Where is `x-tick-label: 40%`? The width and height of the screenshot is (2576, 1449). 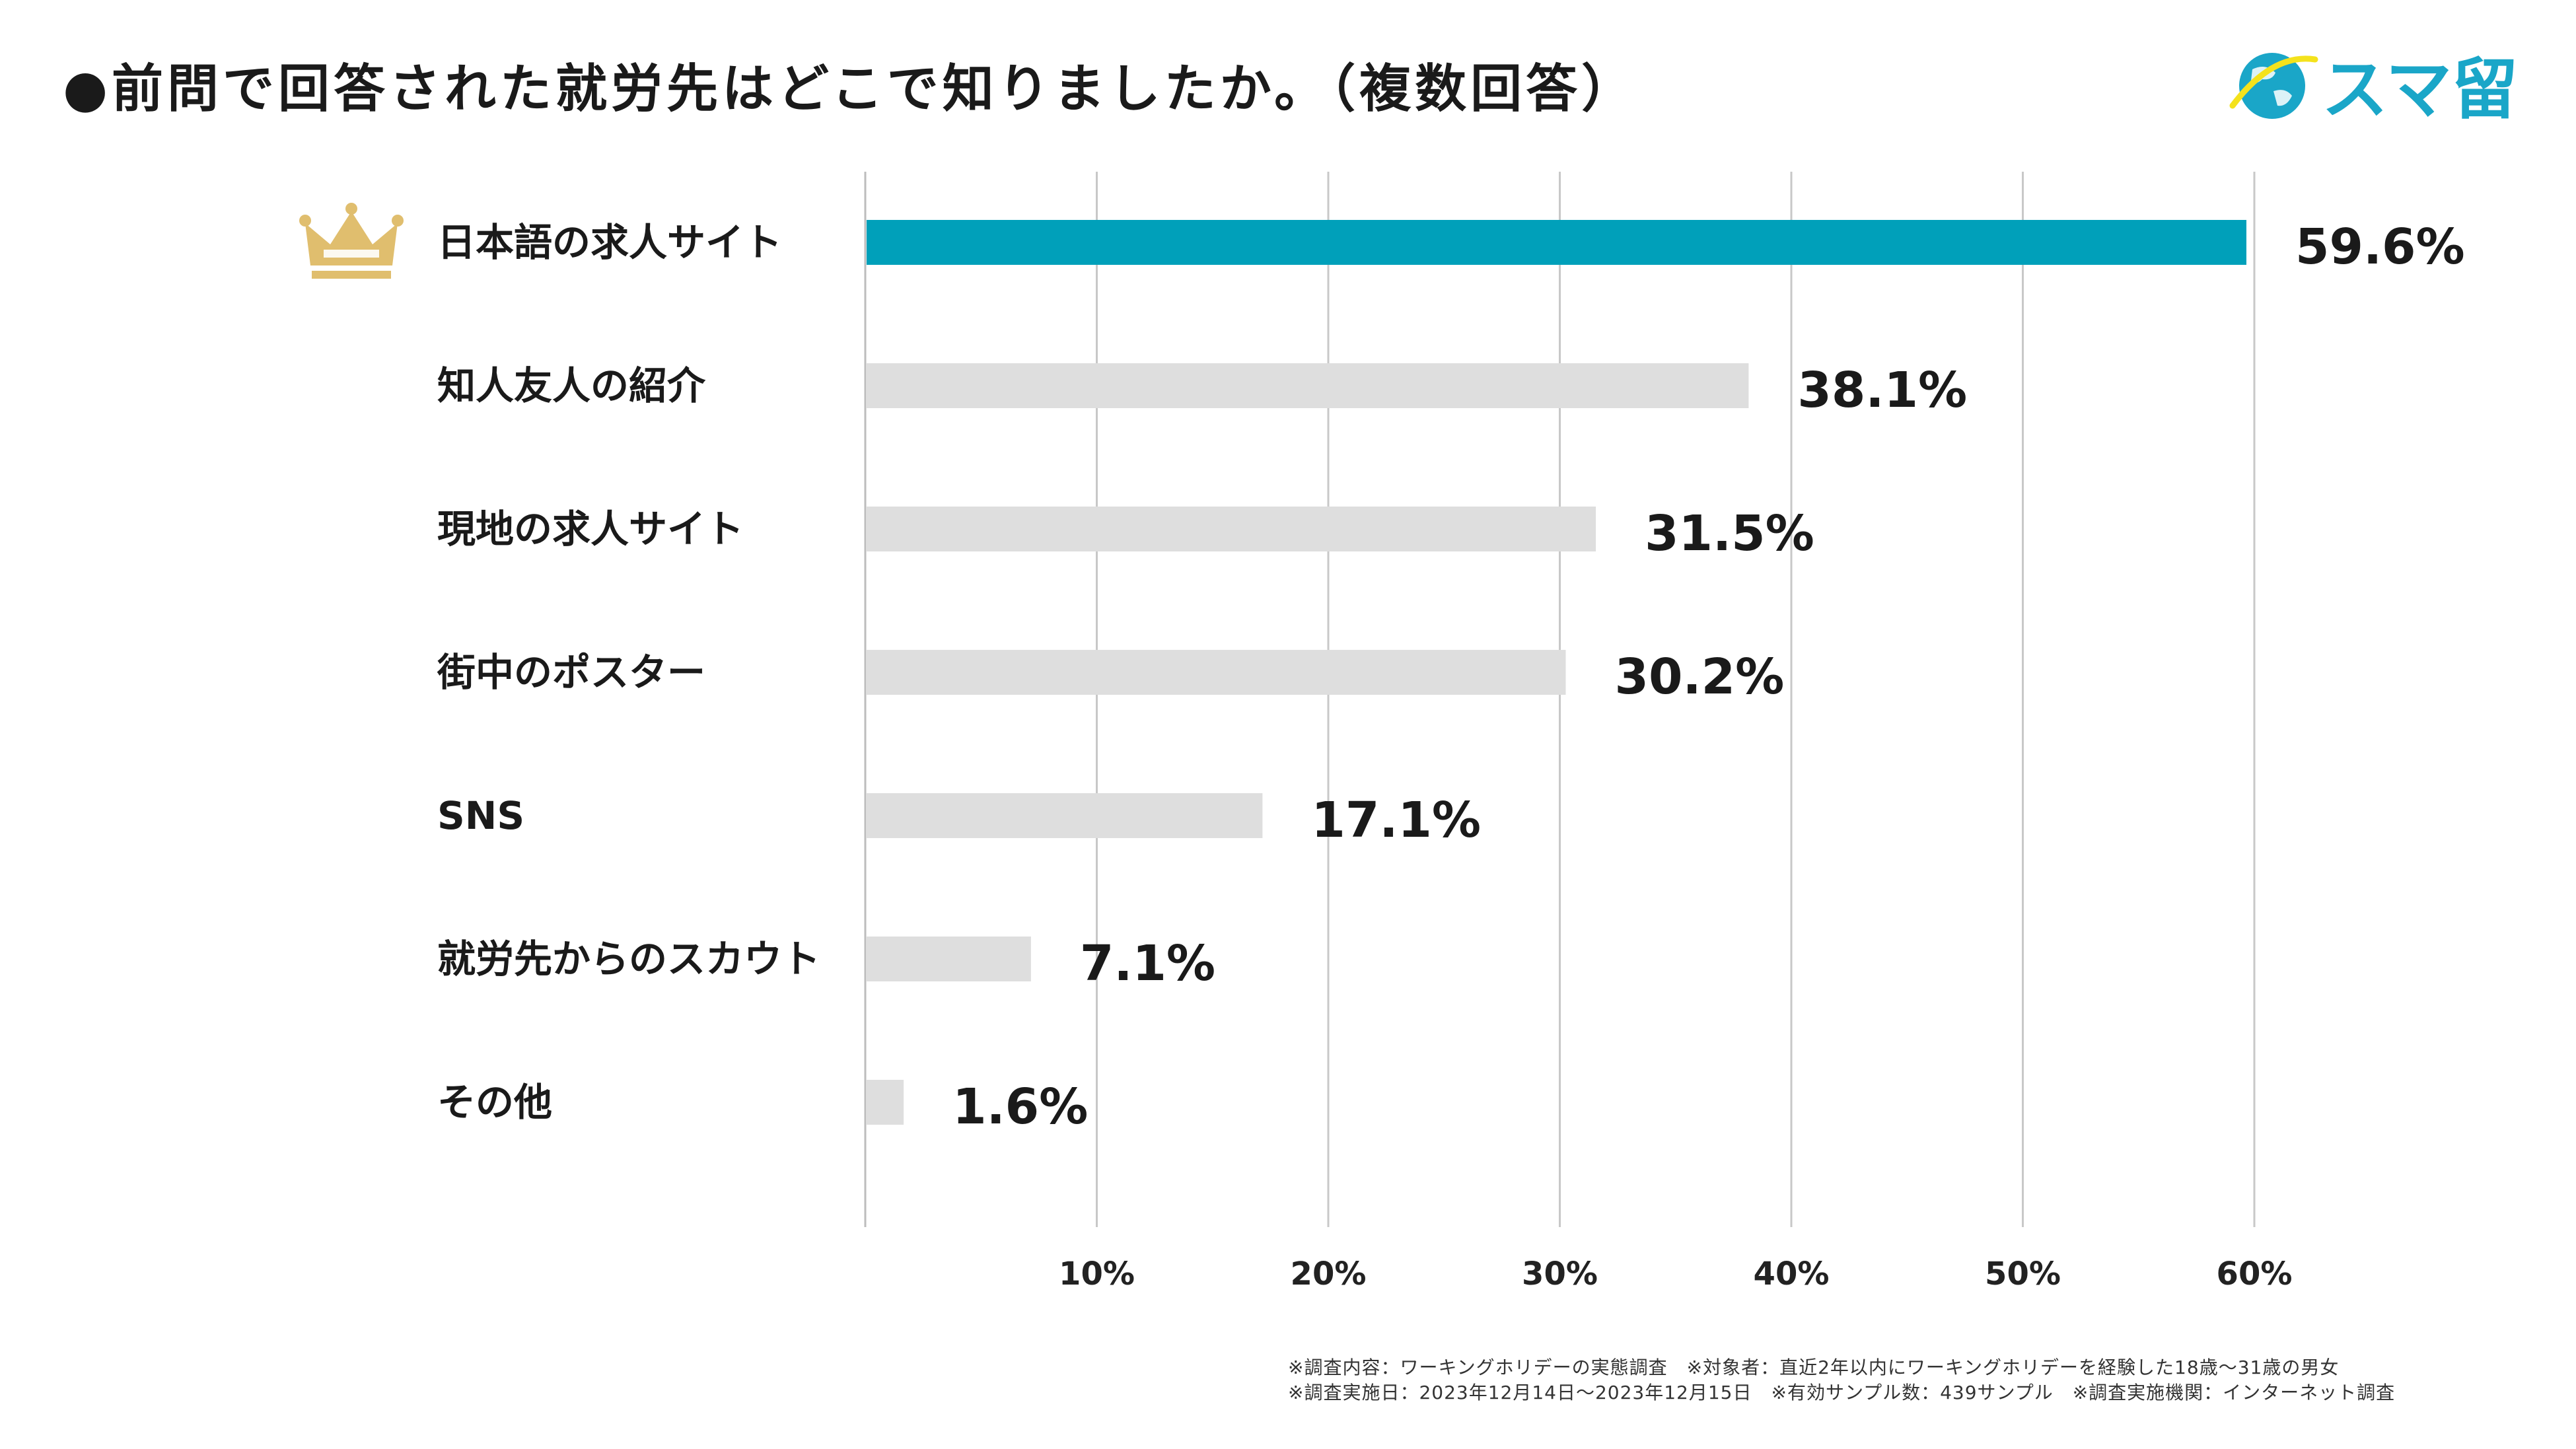 x-tick-label: 40% is located at coordinates (1792, 1274).